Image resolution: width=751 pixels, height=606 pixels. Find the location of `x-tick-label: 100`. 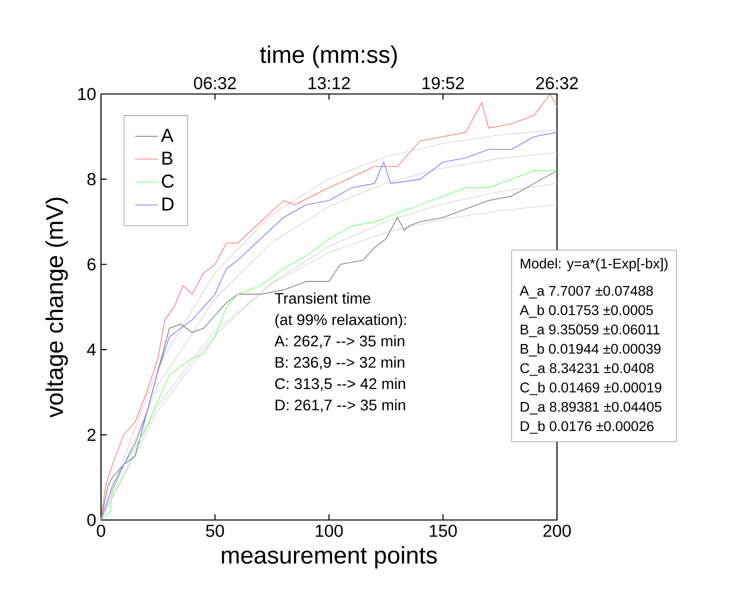

x-tick-label: 100 is located at coordinates (329, 530).